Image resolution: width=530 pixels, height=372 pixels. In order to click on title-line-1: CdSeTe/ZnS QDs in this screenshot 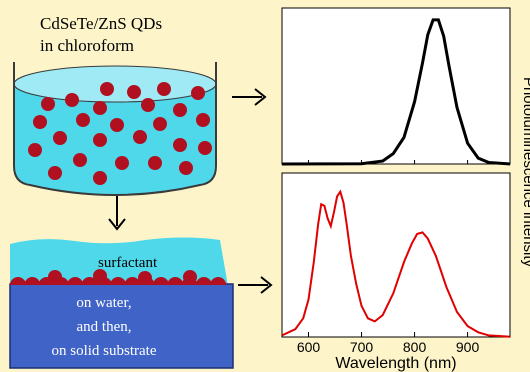, I will do `click(101, 23)`.